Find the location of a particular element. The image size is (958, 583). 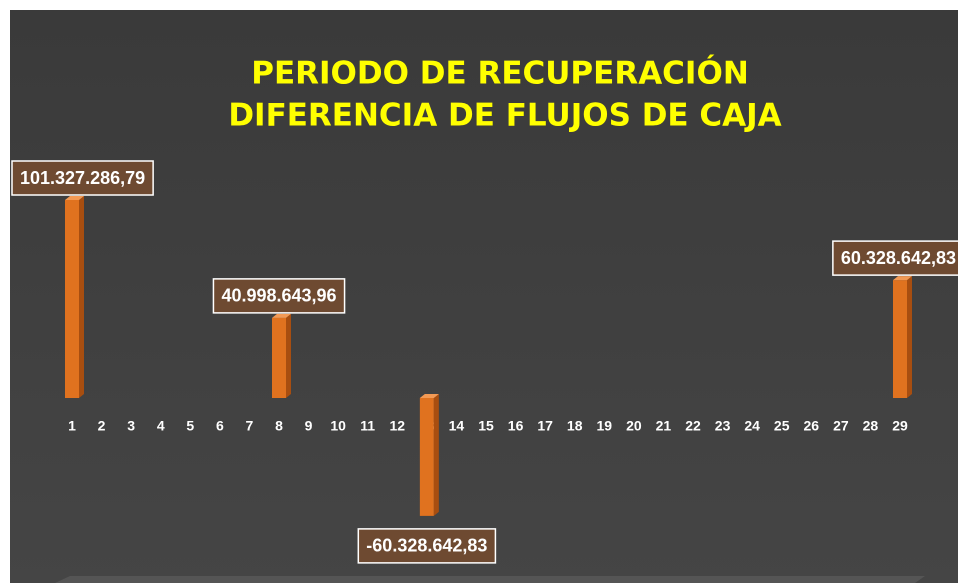

data-label: 60.328.642,83 is located at coordinates (898, 258).